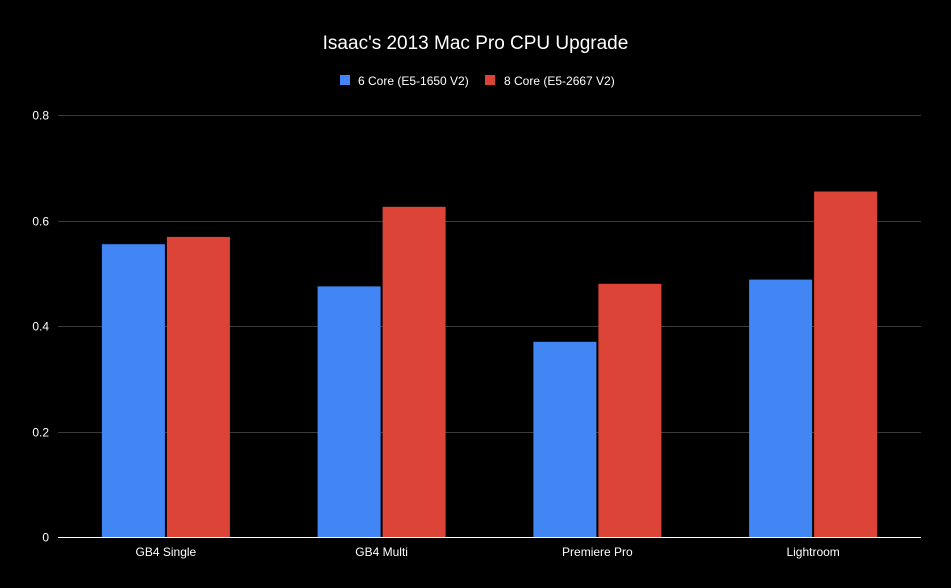 The height and width of the screenshot is (588, 951). I want to click on y-tick-label: 0.2, so click(40, 433).